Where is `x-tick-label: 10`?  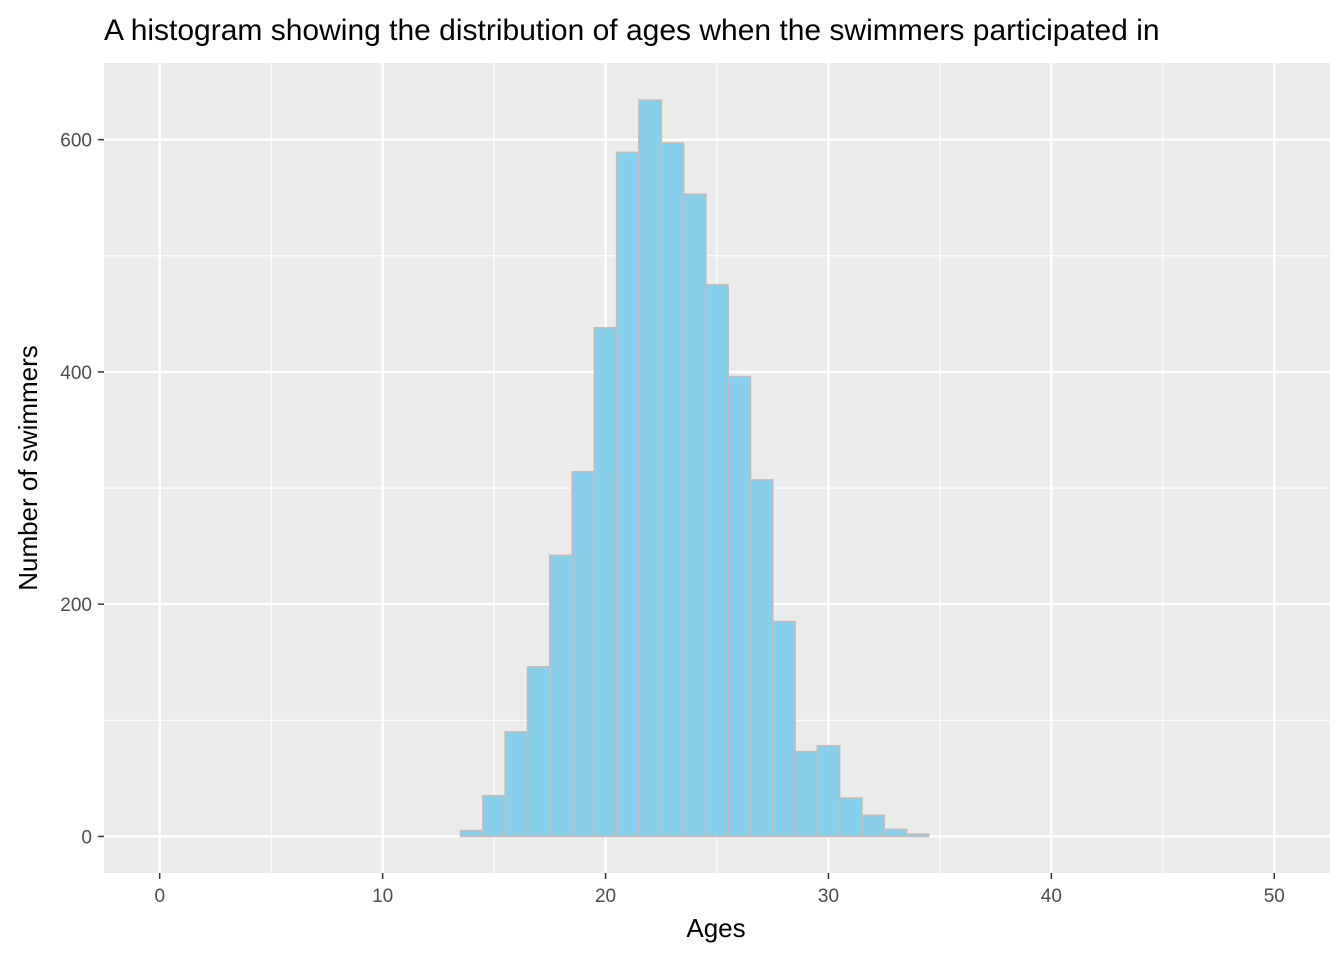 x-tick-label: 10 is located at coordinates (382, 896).